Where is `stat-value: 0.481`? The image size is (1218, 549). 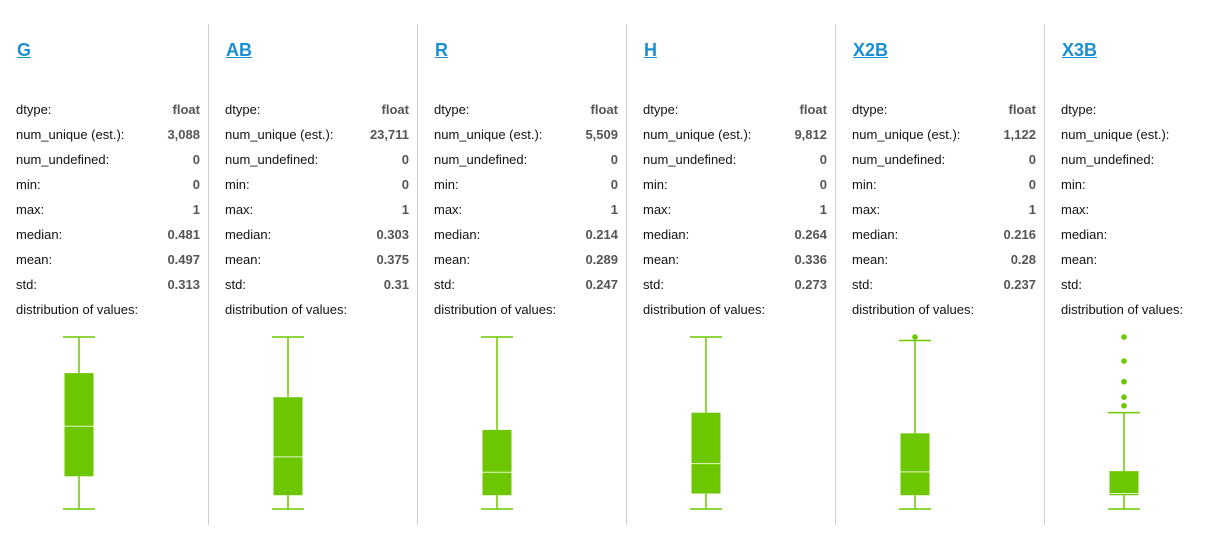
stat-value: 0.481 is located at coordinates (183, 234).